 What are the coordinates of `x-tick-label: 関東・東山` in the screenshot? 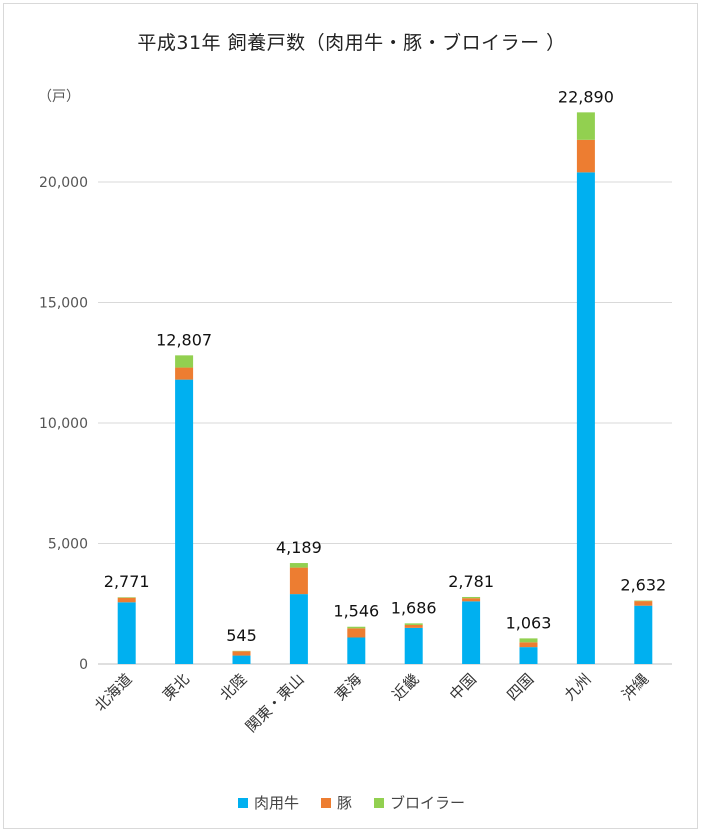 It's located at (275, 703).